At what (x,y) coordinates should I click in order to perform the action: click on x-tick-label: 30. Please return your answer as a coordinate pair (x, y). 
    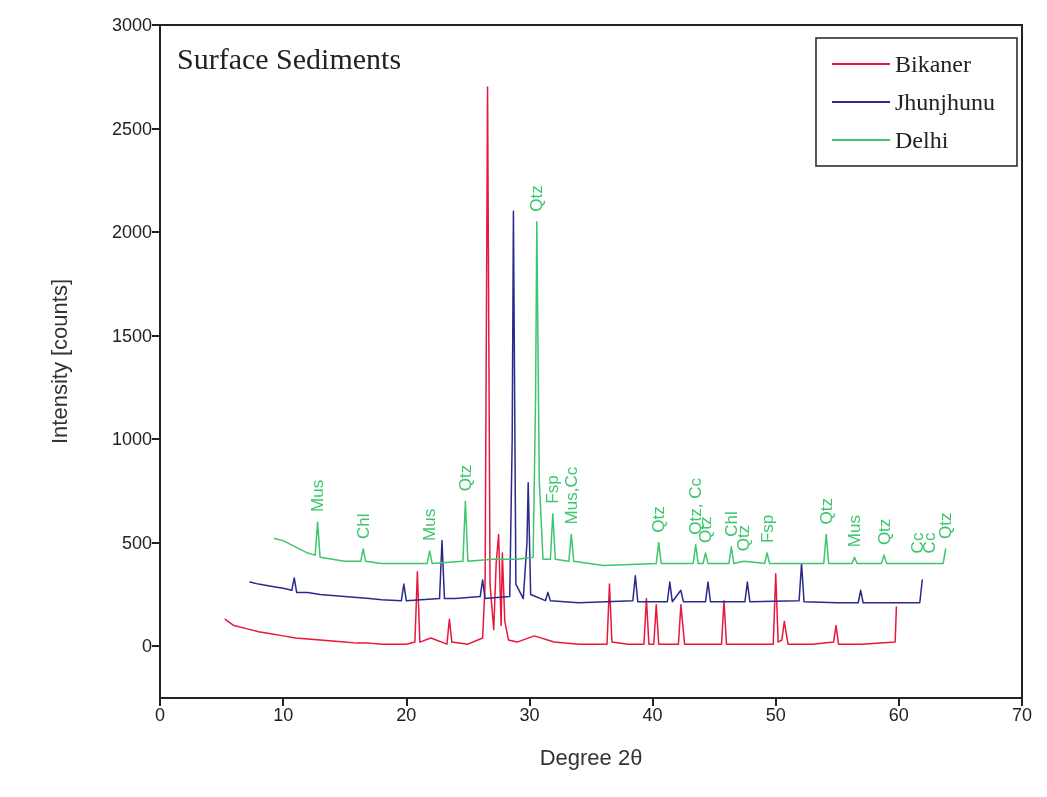
    Looking at the image, I should click on (529, 715).